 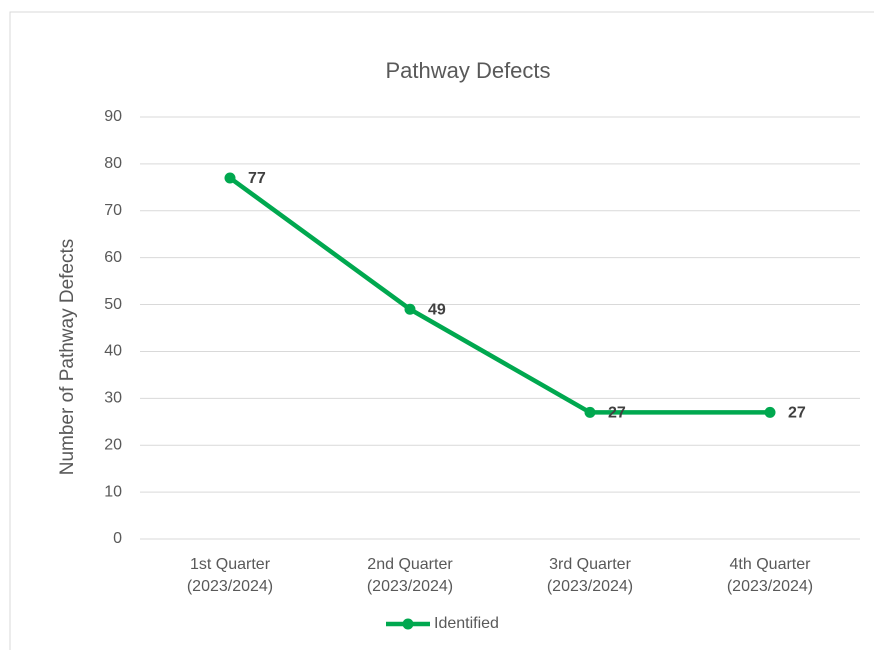 What do you see at coordinates (113, 116) in the screenshot?
I see `y-tick-label: 90` at bounding box center [113, 116].